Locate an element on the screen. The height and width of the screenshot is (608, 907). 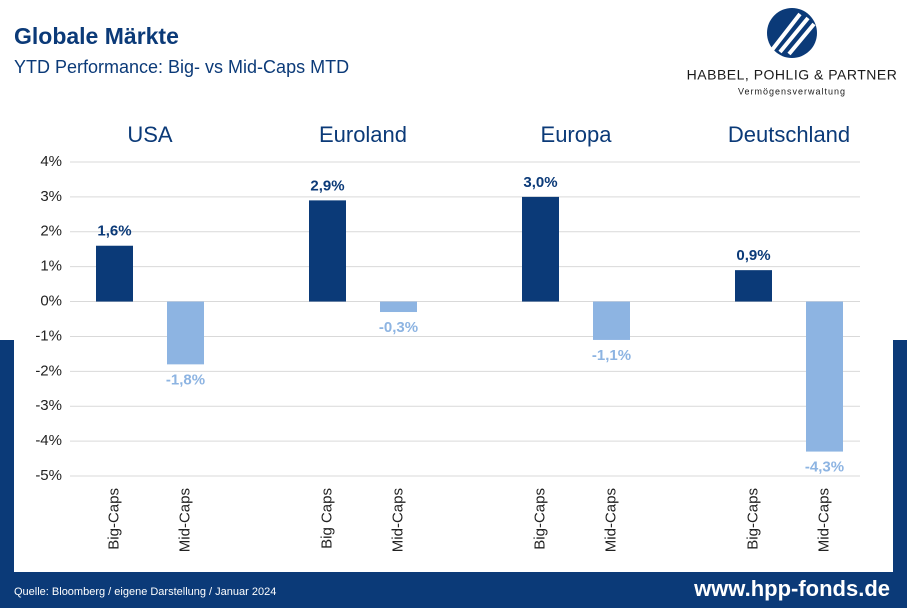
value-label: 1,6% is located at coordinates (114, 231).